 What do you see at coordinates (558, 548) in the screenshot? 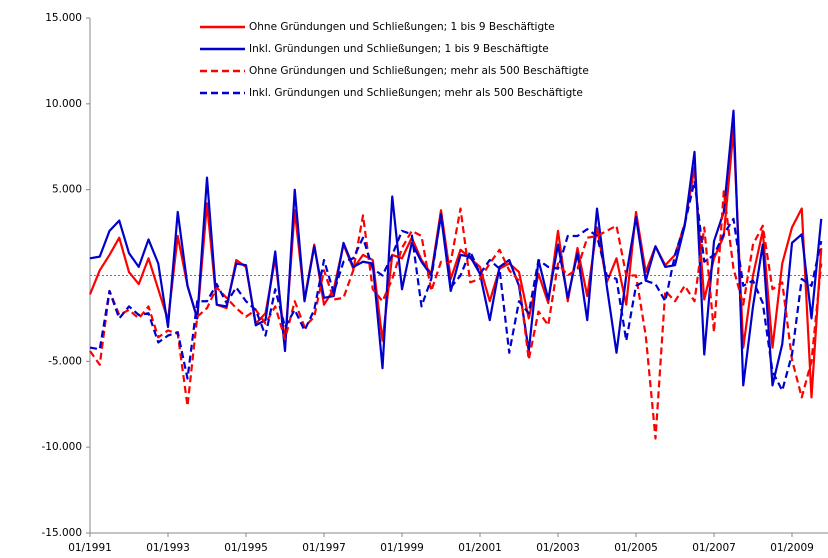
I see `x-tick-label: 01/2003` at bounding box center [558, 548].